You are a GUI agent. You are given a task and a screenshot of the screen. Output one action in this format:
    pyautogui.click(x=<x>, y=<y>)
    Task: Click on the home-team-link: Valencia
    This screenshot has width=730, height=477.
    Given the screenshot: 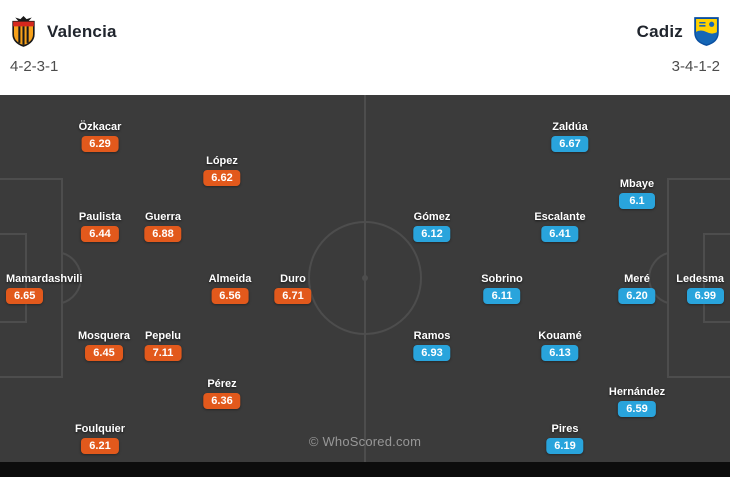 What is the action you would take?
    pyautogui.click(x=63, y=31)
    